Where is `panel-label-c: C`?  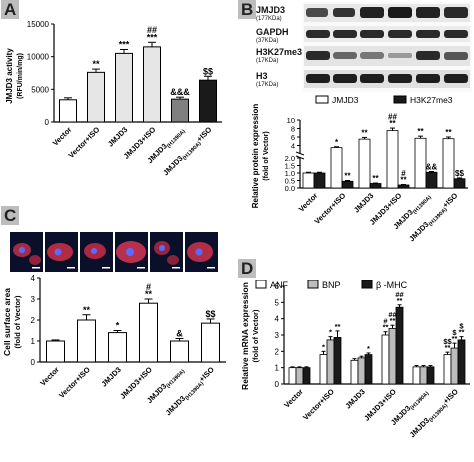 panel-label-c: C is located at coordinates (10, 215).